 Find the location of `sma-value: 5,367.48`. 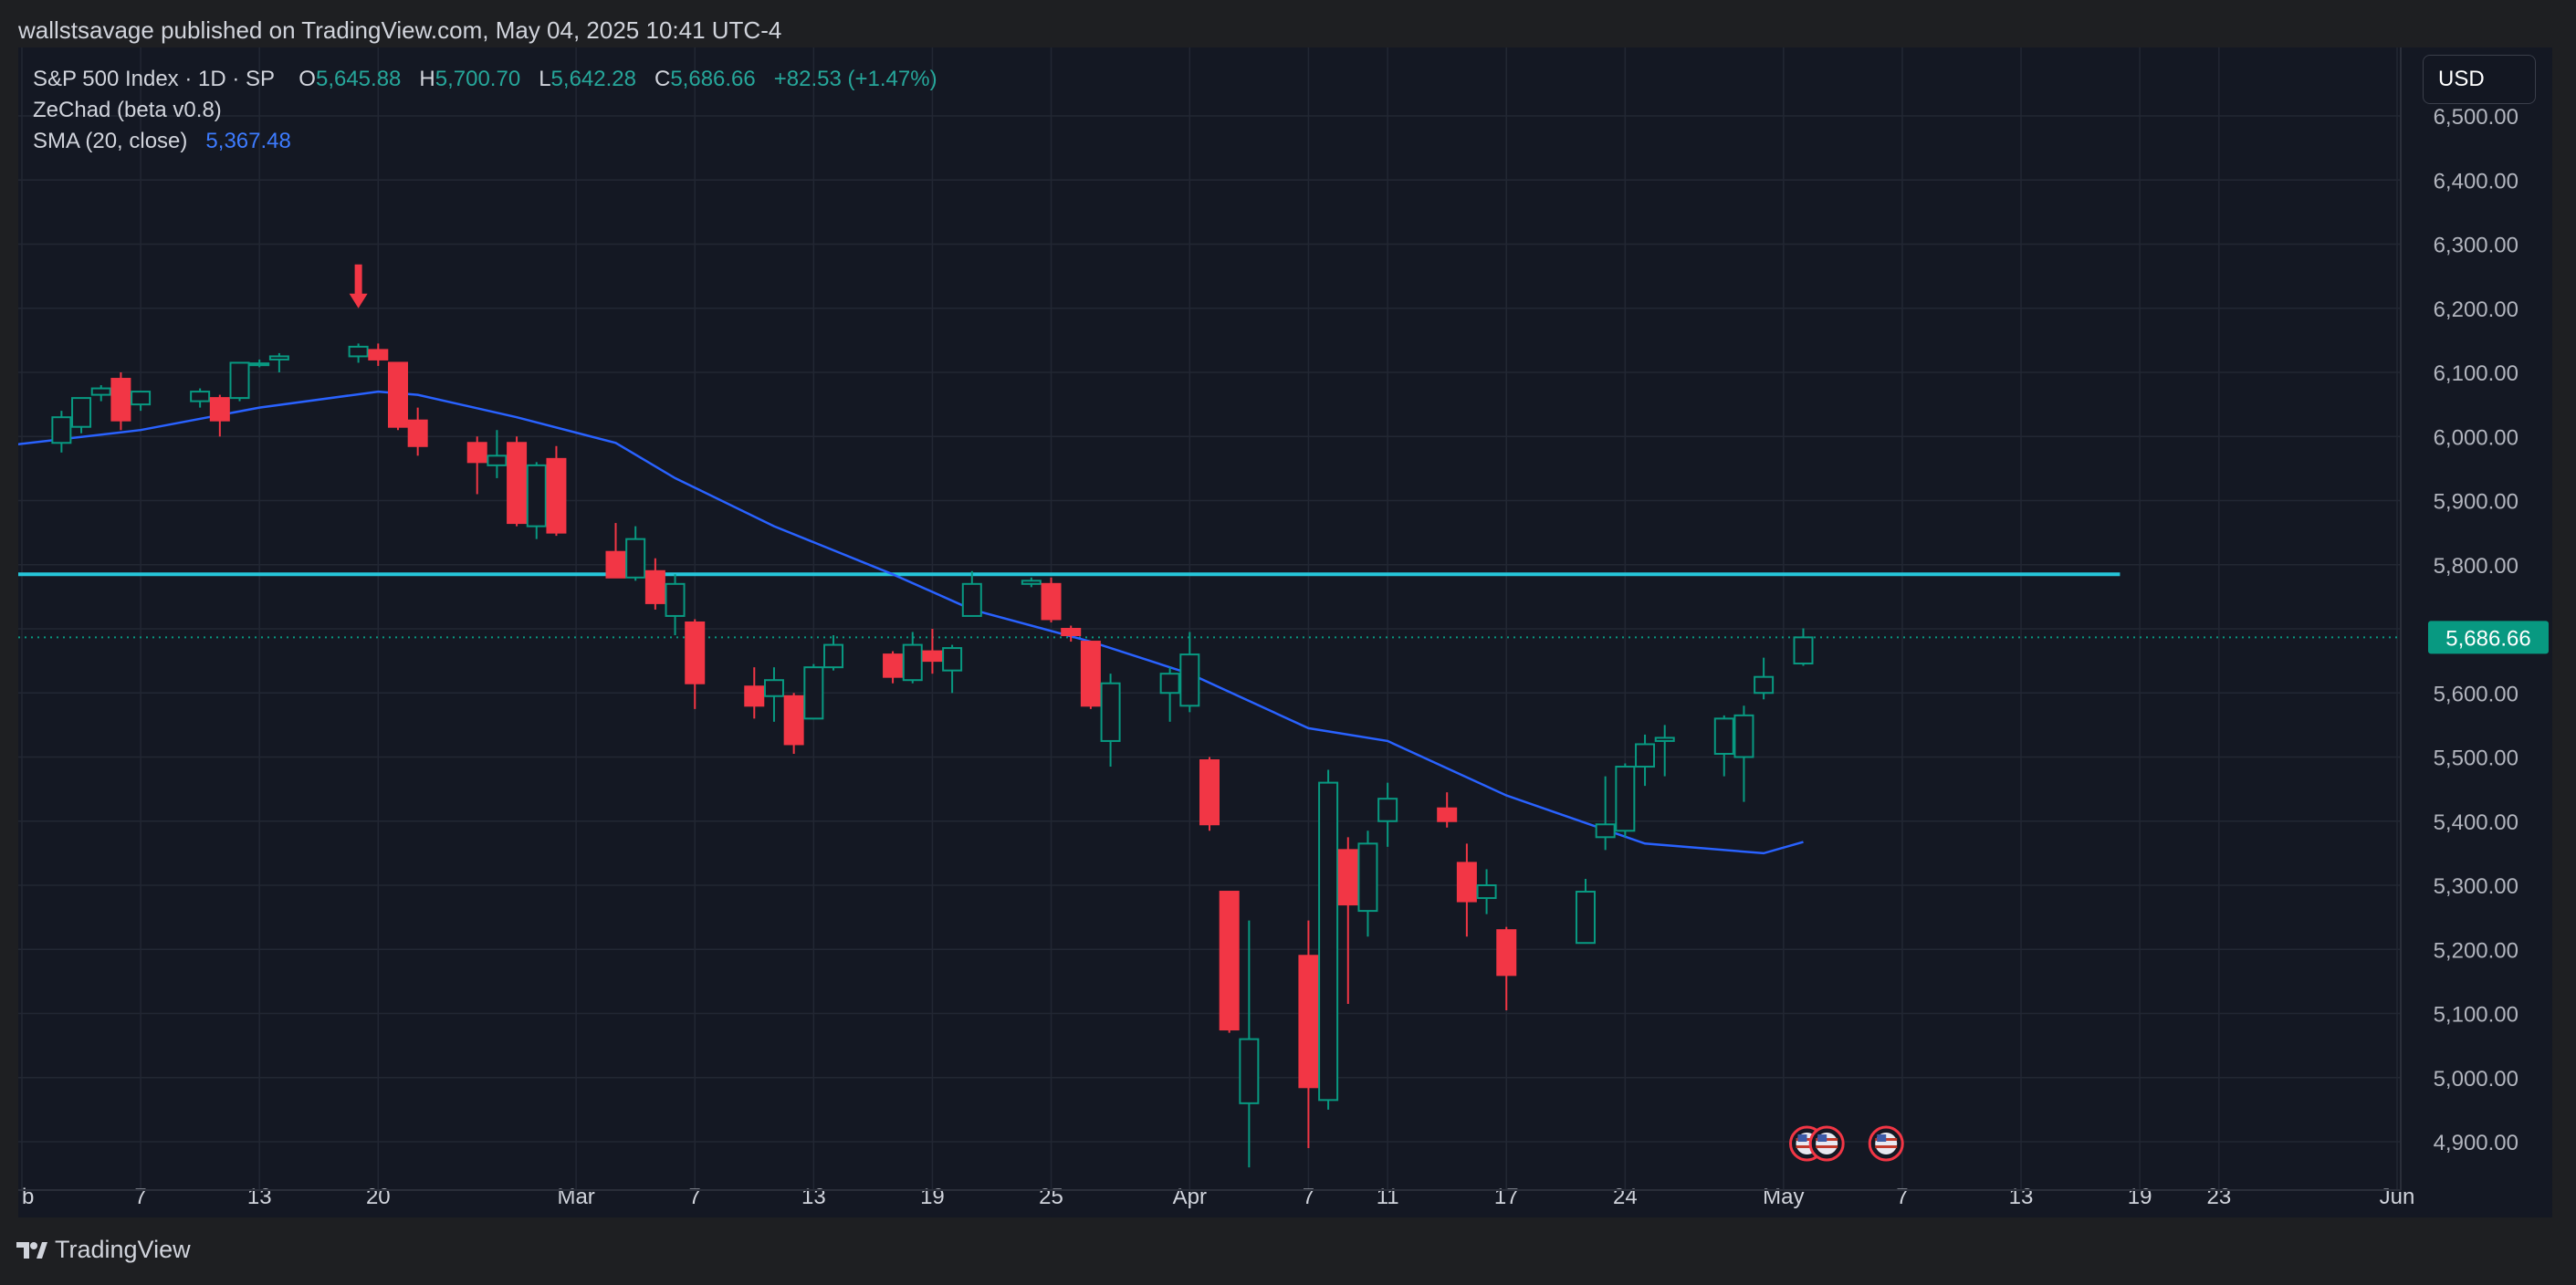

sma-value: 5,367.48 is located at coordinates (248, 141).